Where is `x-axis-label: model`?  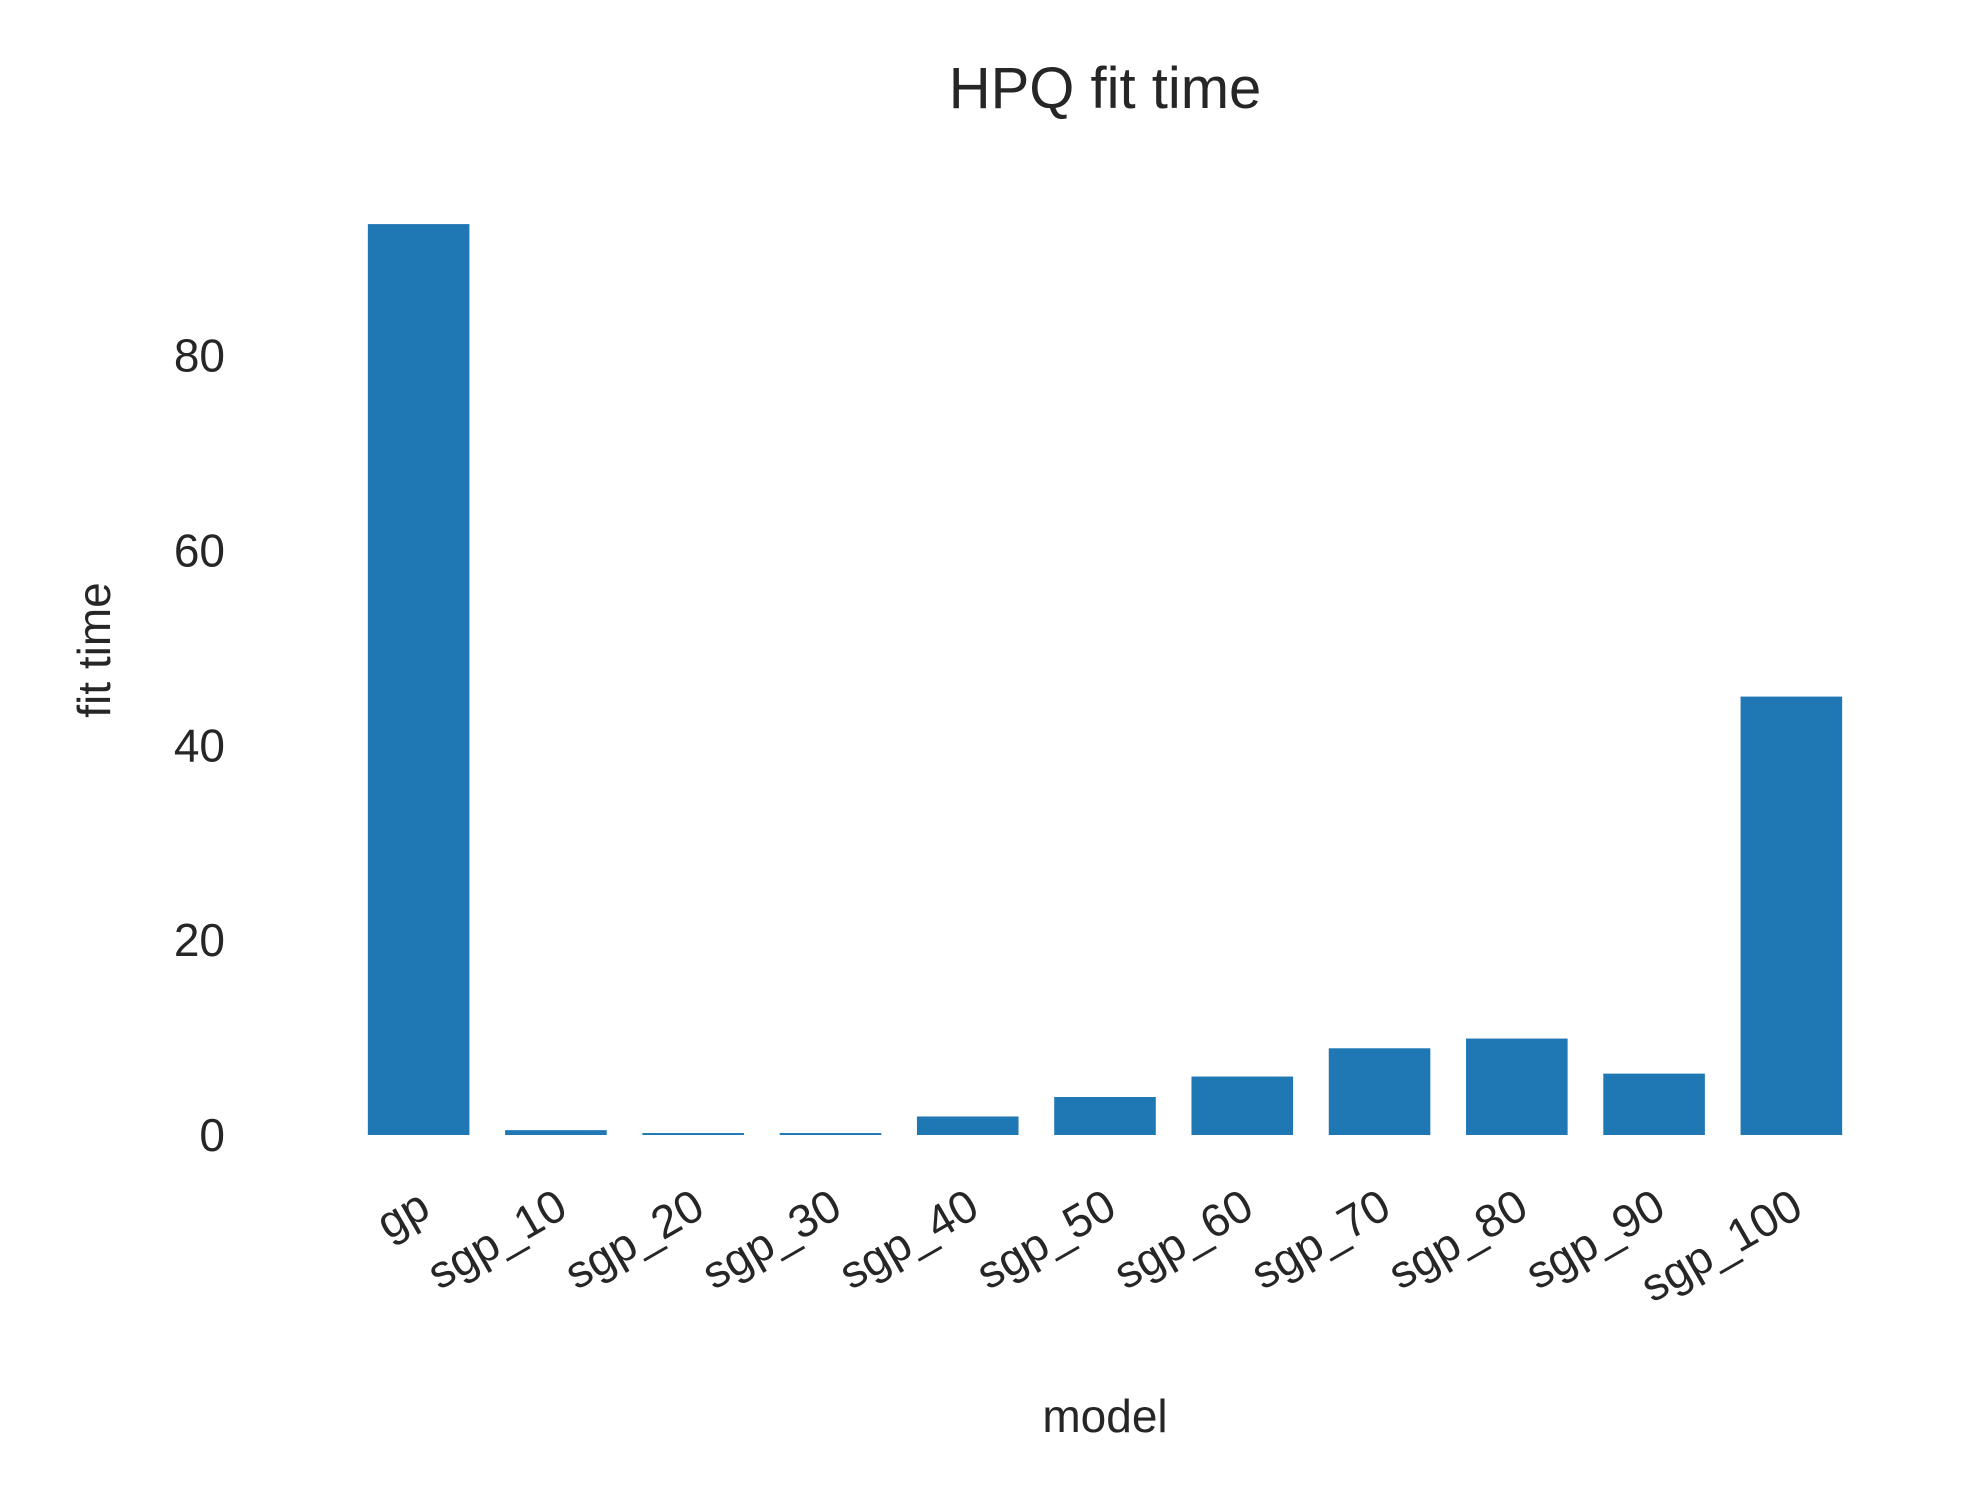
x-axis-label: model is located at coordinates (1104, 1416).